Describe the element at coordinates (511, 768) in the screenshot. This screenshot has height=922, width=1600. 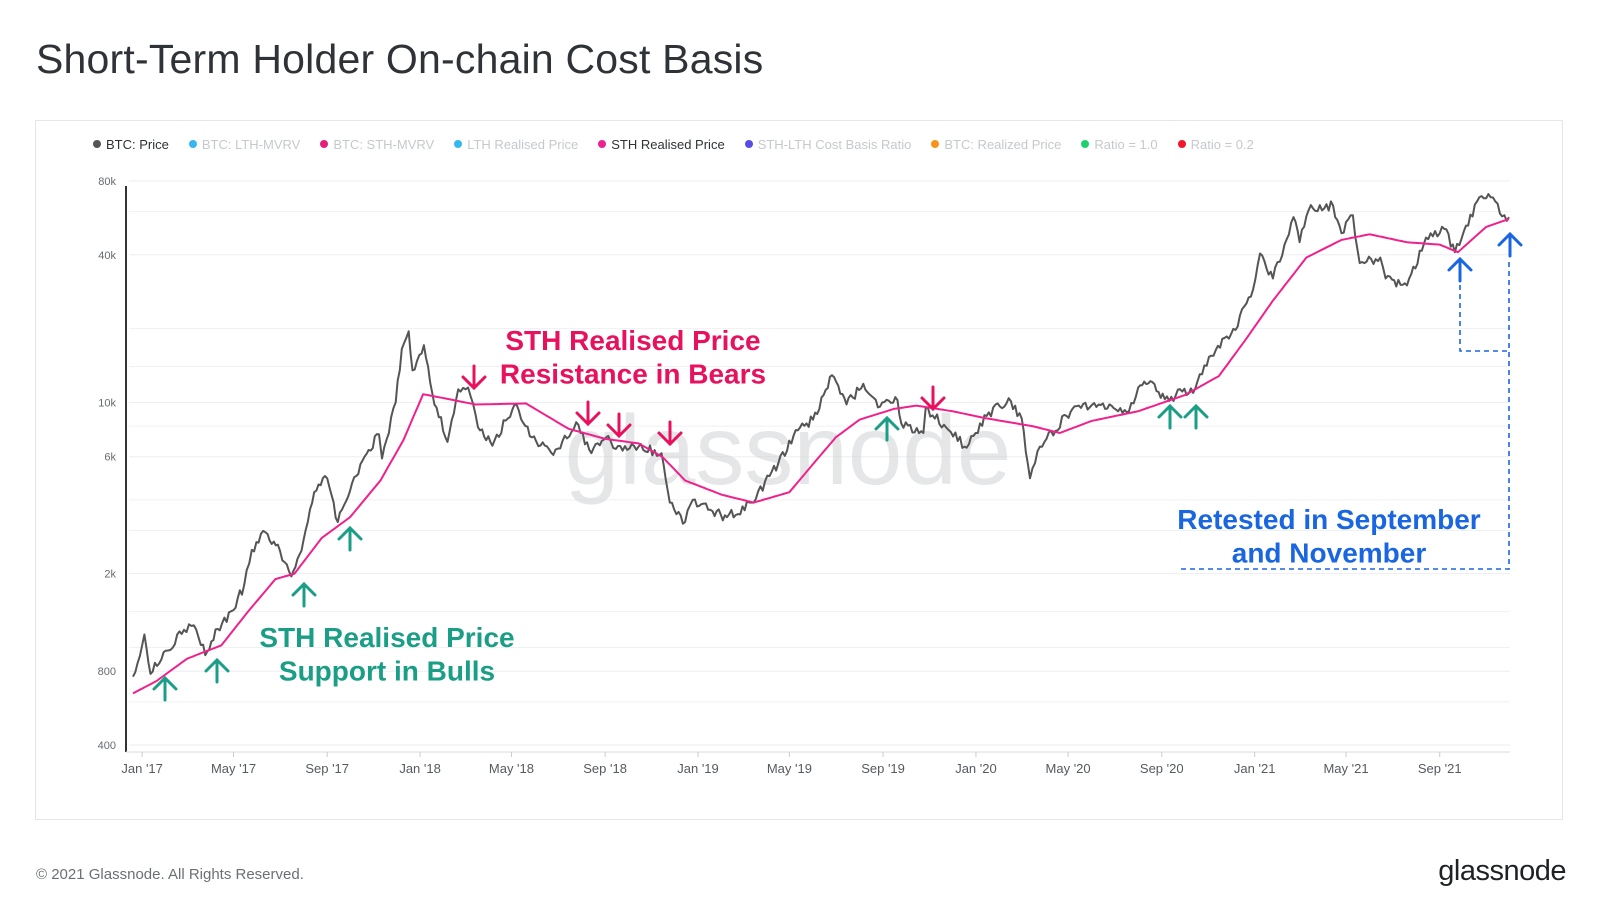
I see `x-tick-label: May '18` at that location.